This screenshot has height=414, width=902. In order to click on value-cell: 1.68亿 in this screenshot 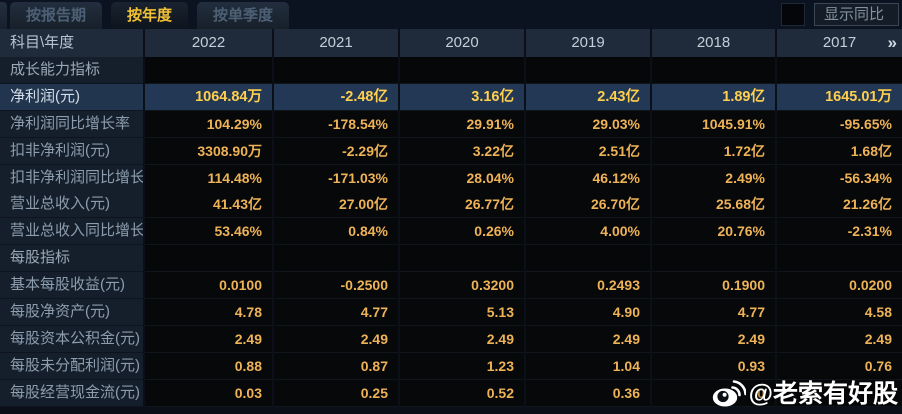, I will do `click(839, 151)`.